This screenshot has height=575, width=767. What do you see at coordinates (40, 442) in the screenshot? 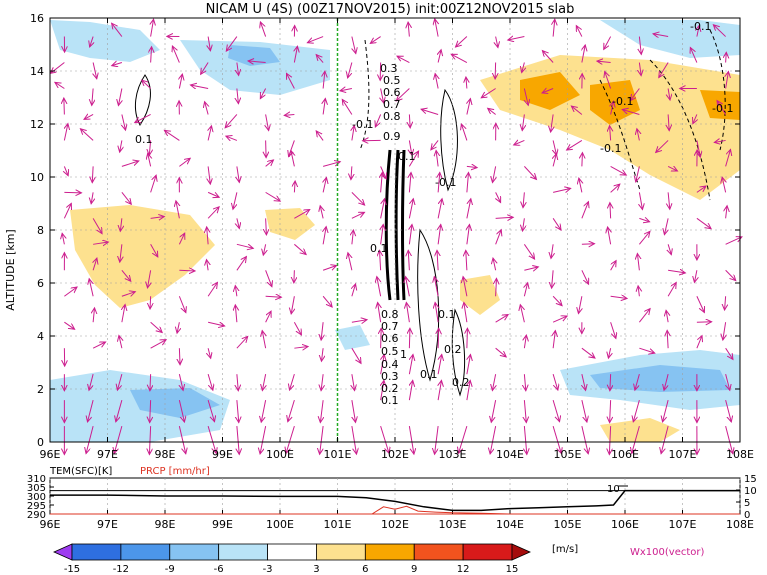
I see `y-tick-label: 0` at bounding box center [40, 442].